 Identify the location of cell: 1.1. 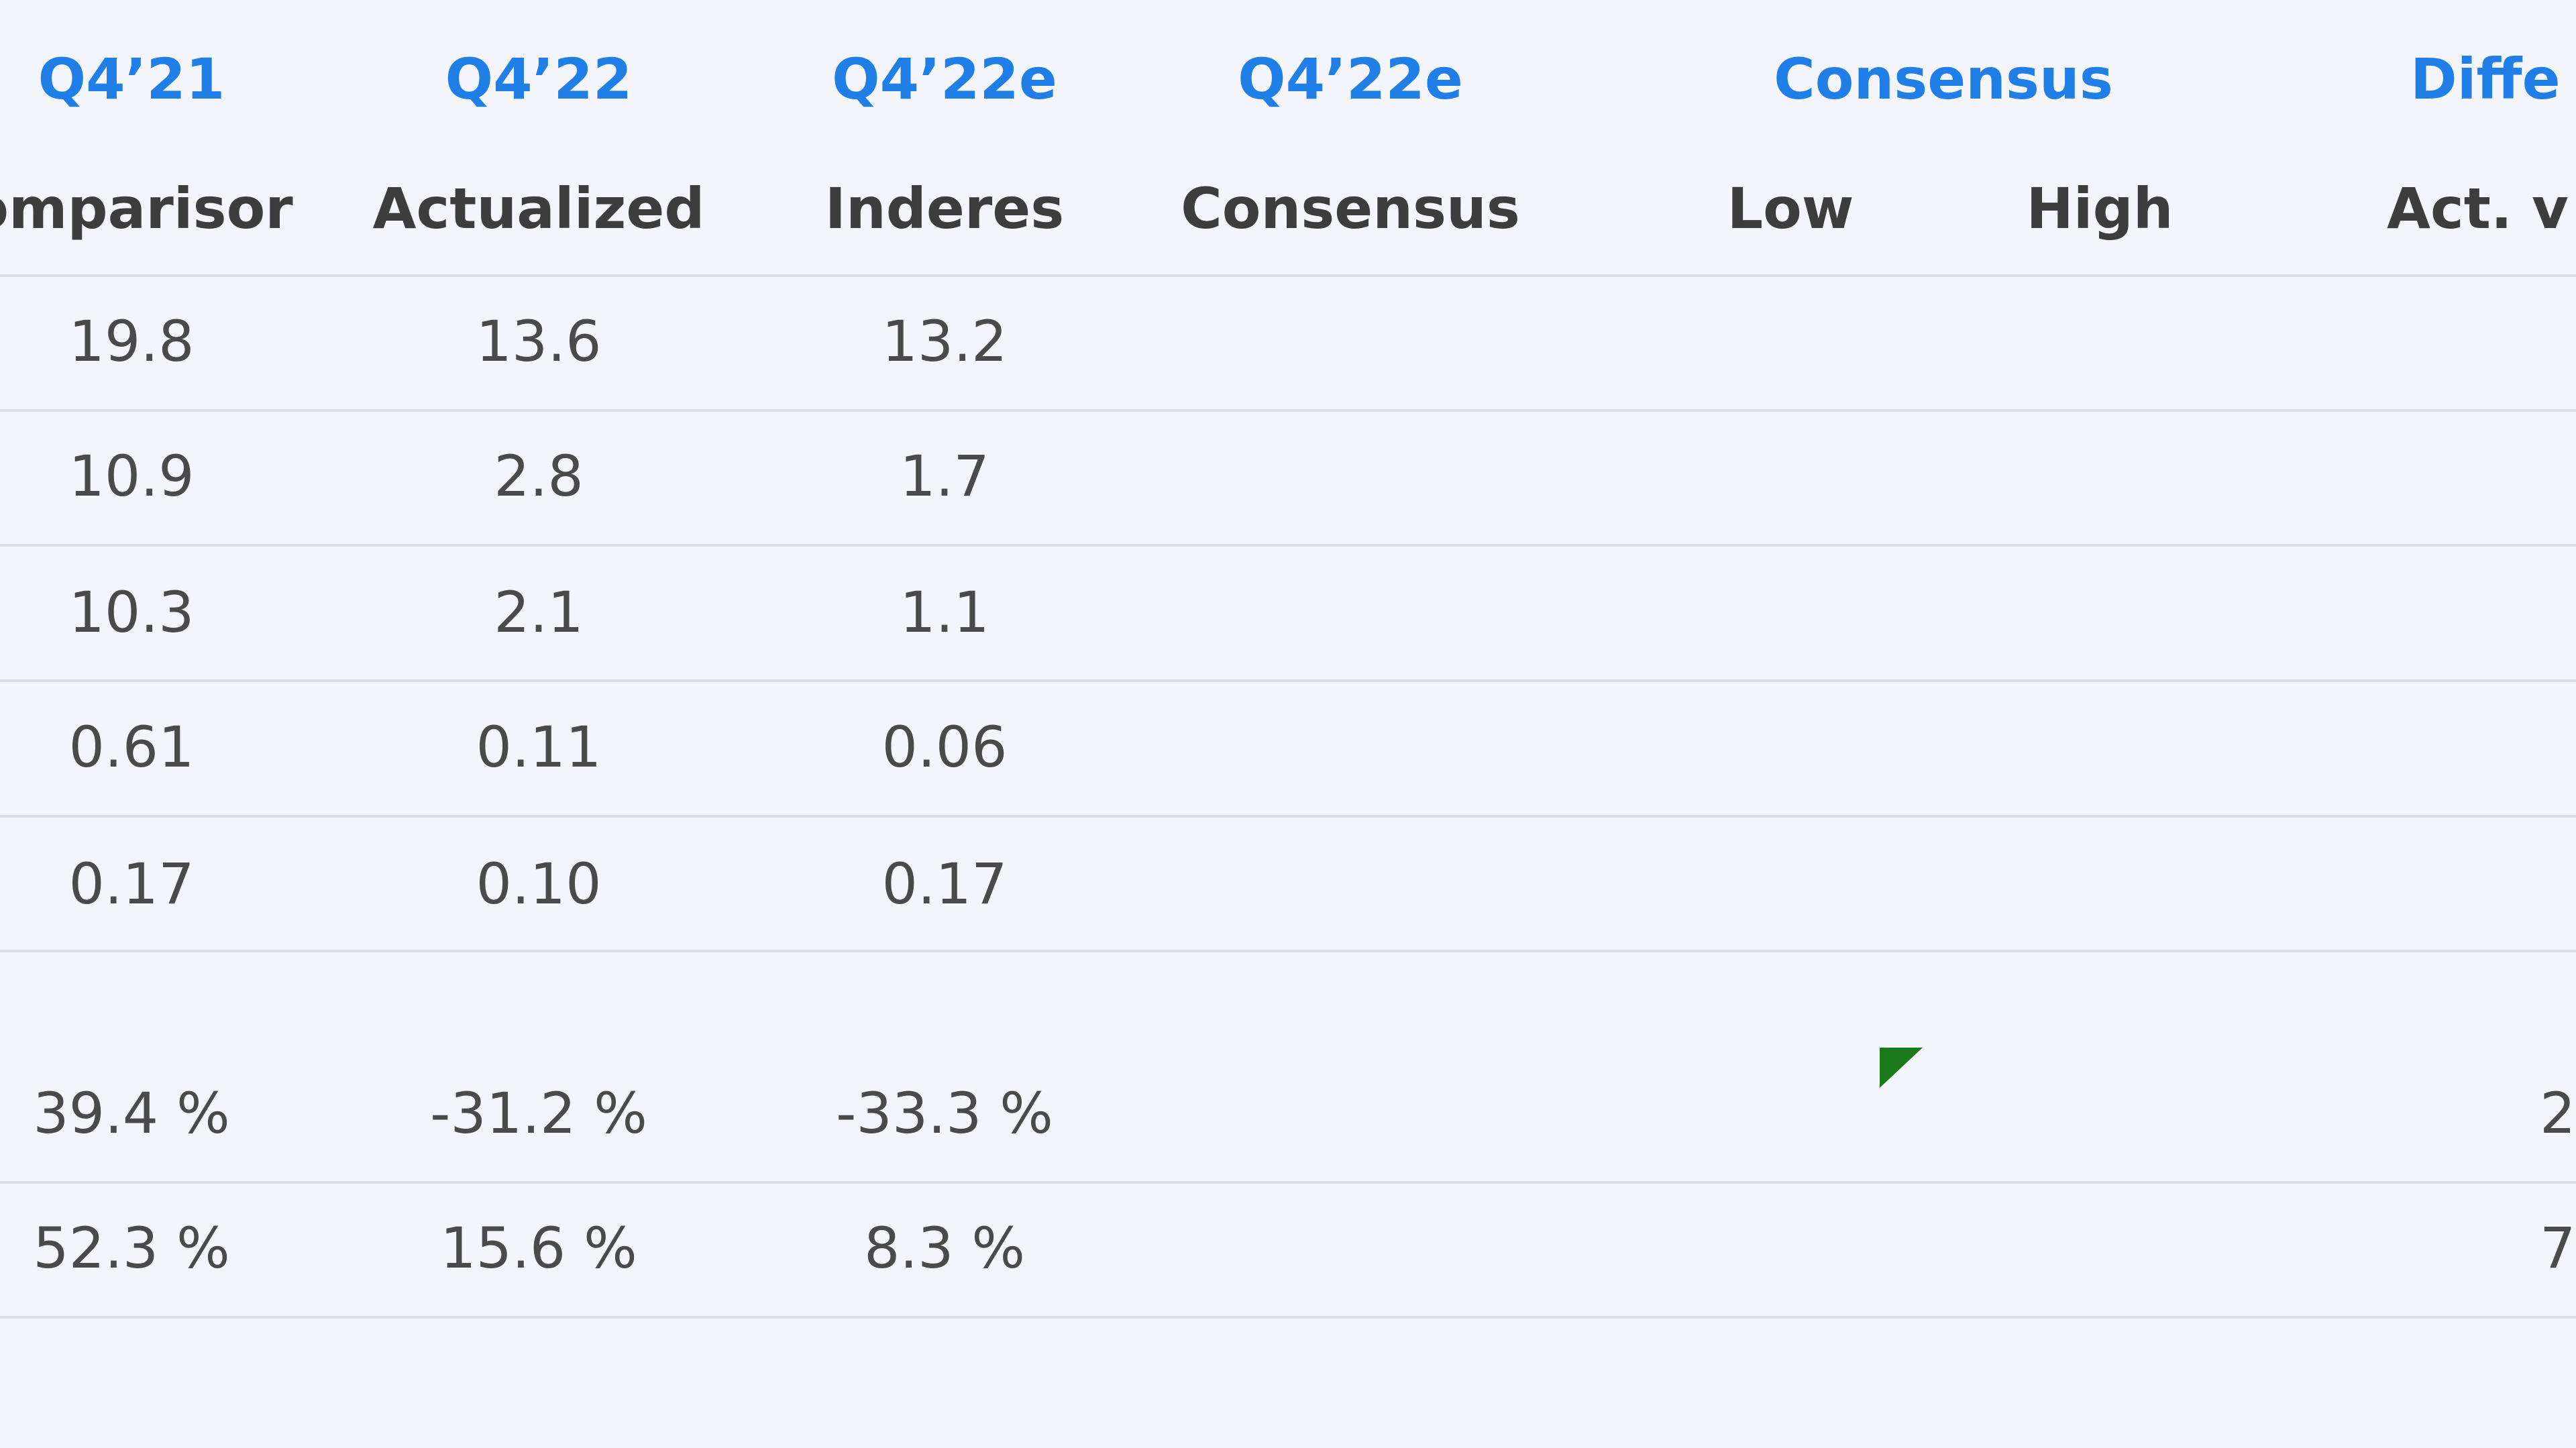
(944, 612).